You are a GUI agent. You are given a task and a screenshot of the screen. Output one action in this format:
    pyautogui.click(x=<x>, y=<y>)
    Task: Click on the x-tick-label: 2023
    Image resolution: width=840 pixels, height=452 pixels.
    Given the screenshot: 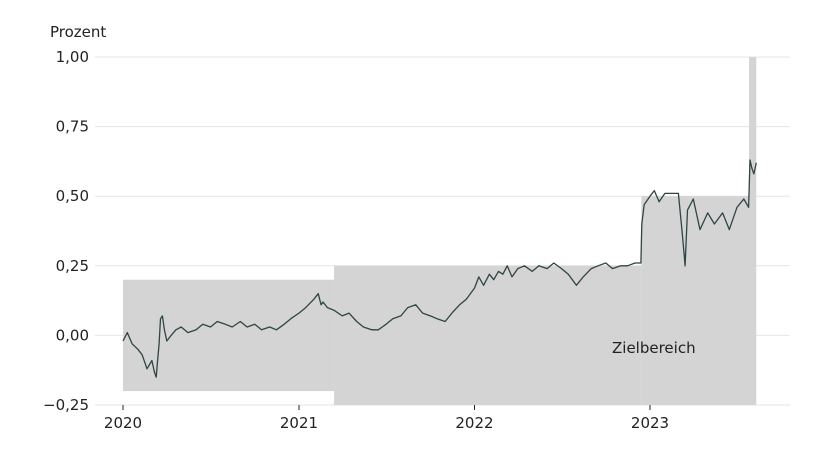 What is the action you would take?
    pyautogui.click(x=650, y=423)
    